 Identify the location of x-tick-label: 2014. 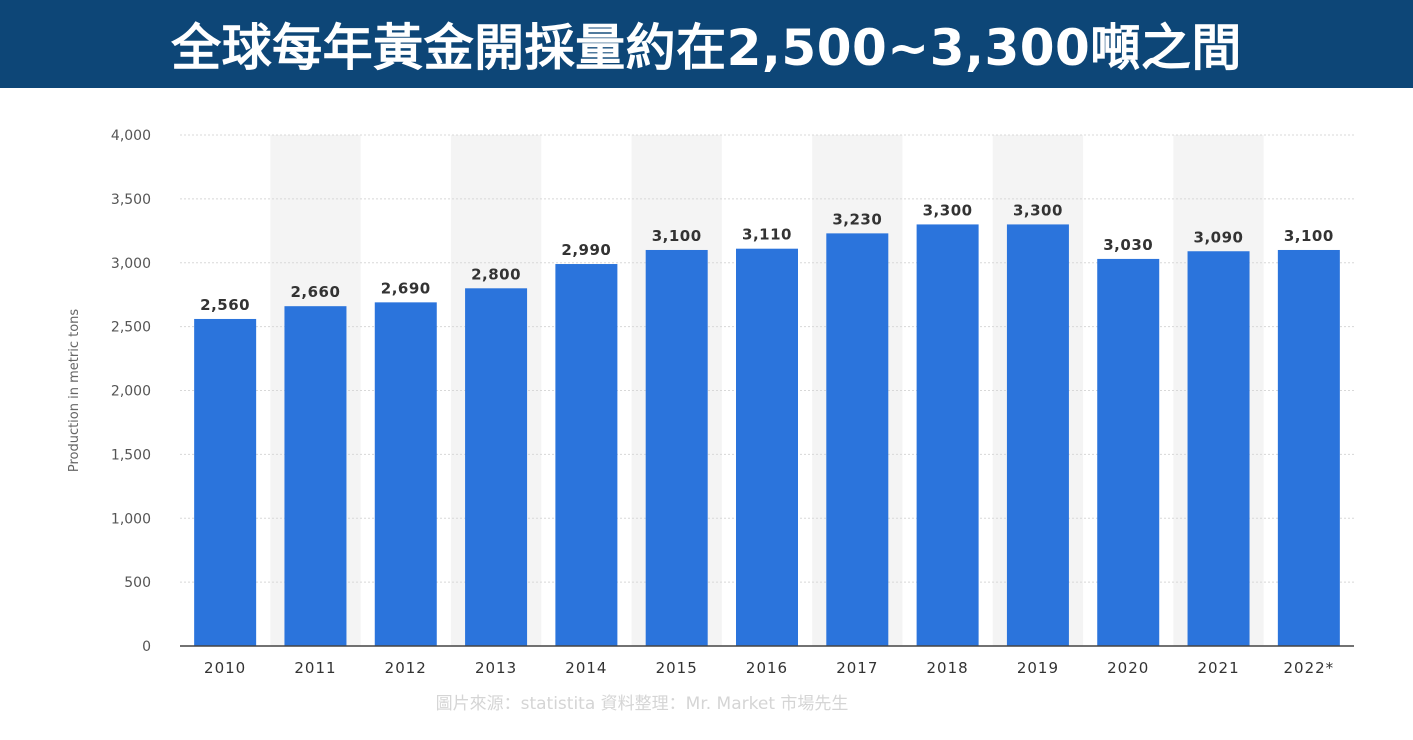
(586, 668).